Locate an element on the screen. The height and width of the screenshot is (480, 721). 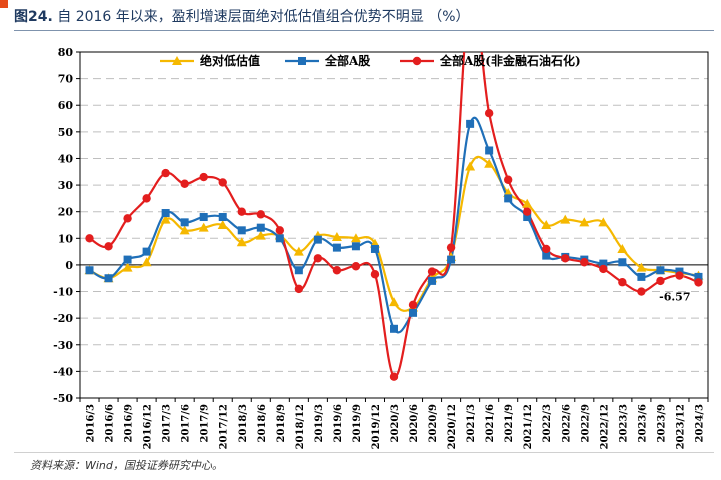
x-tick-label: 2018/6 is located at coordinates (262, 423).